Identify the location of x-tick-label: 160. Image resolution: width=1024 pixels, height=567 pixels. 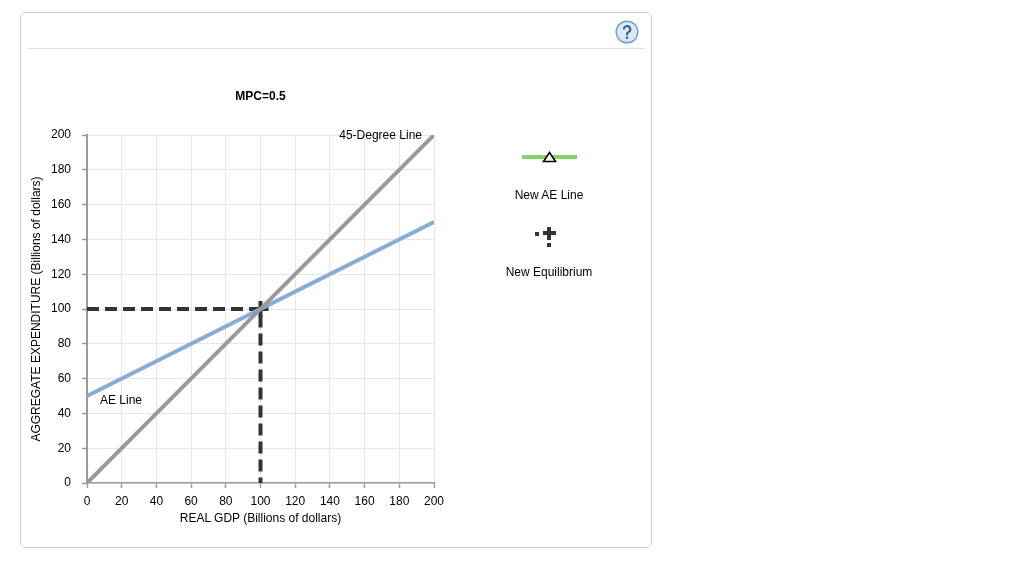
(364, 500).